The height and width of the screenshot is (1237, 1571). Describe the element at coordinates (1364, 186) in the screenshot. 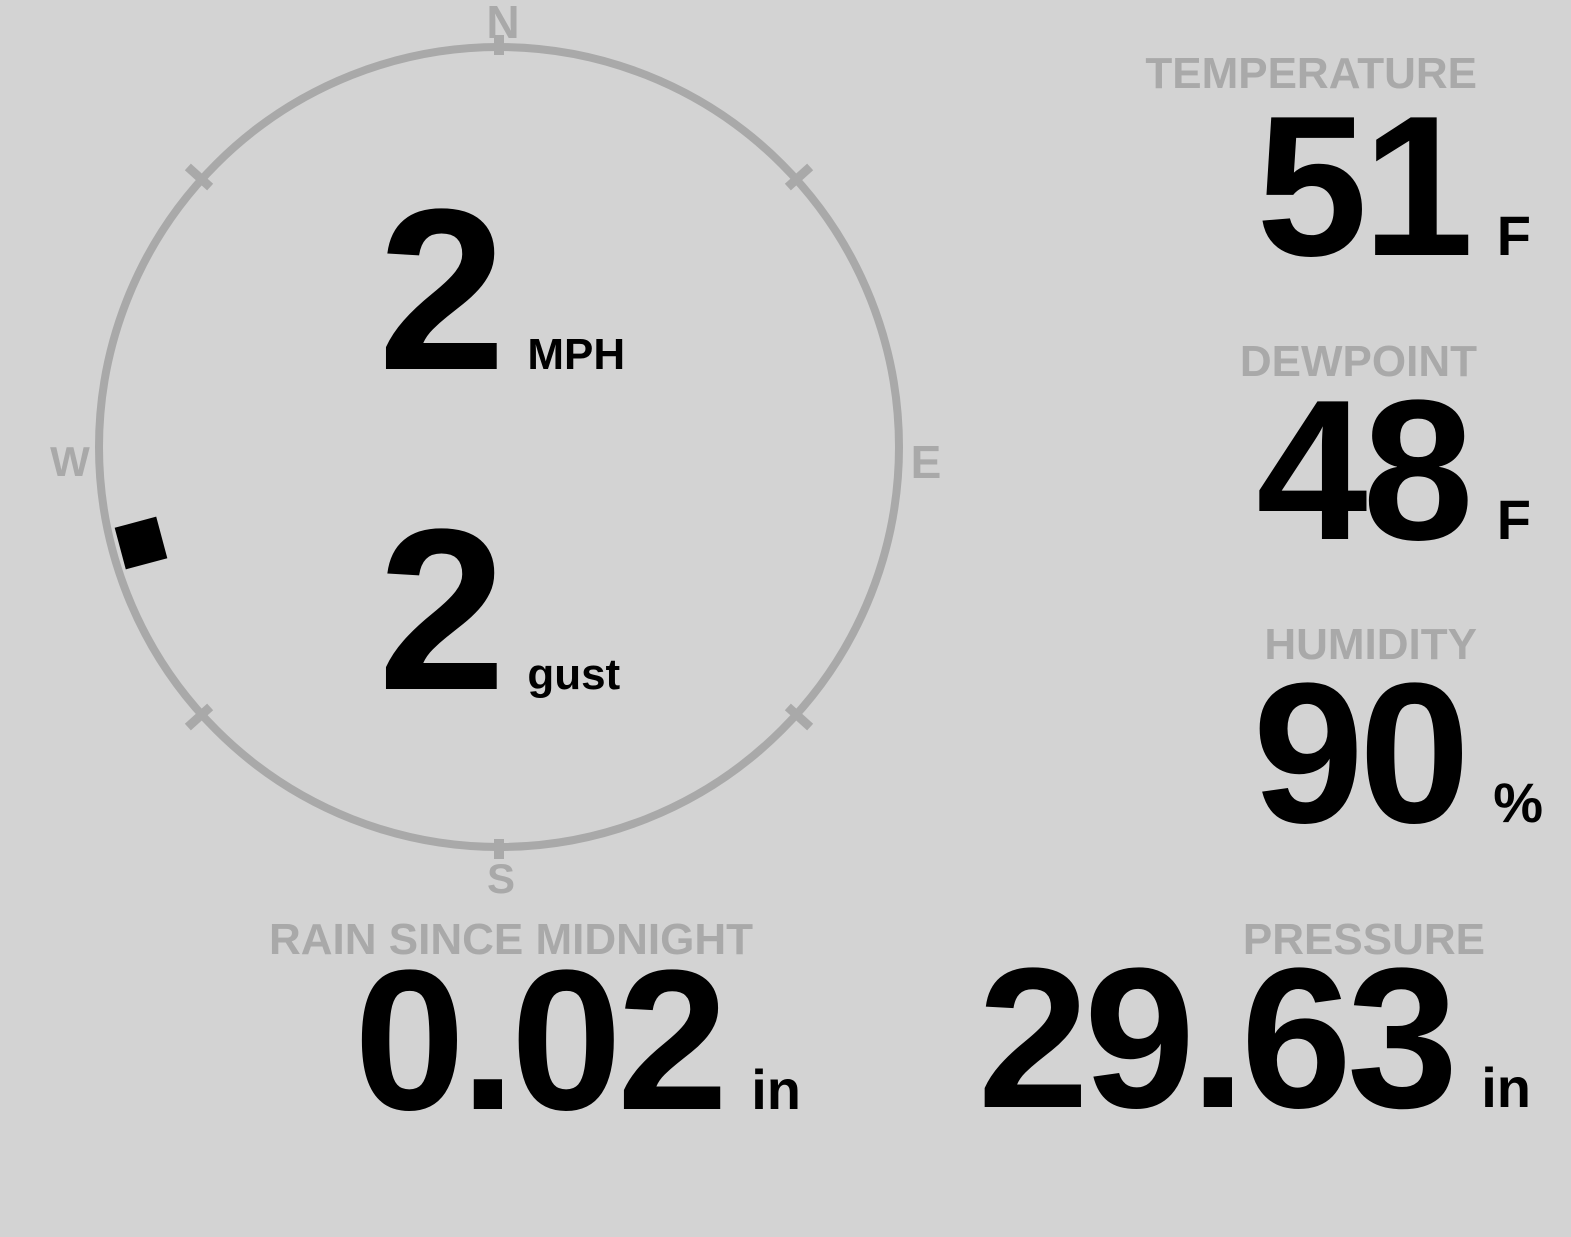

I see `temperature-value: 51` at that location.